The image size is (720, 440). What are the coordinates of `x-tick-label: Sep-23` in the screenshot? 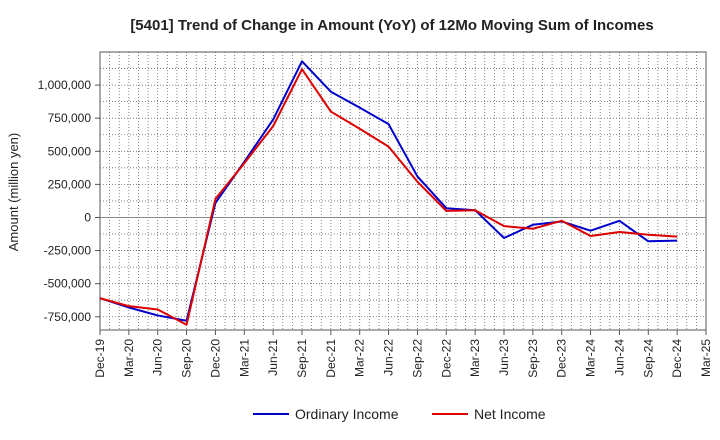 It's located at (533, 358).